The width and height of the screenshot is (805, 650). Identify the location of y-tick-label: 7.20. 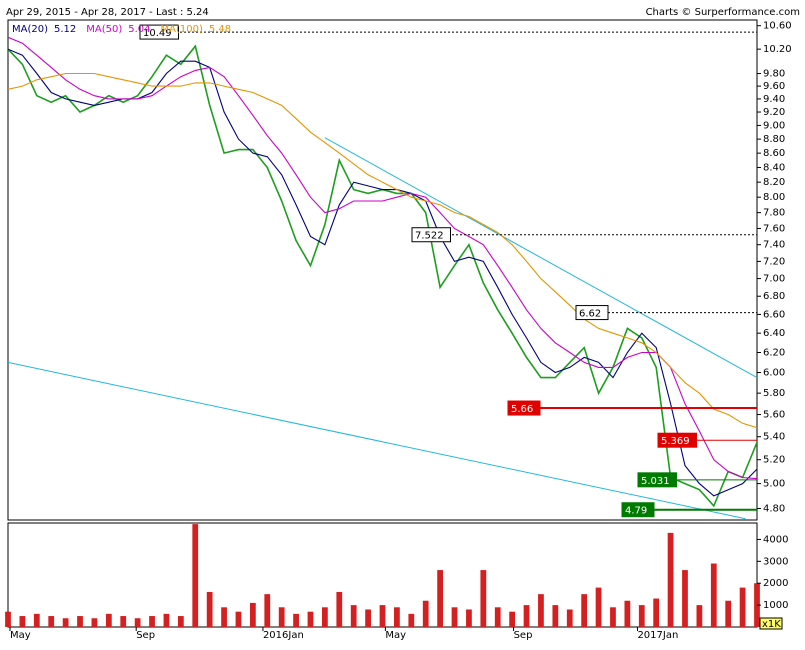
(774, 261).